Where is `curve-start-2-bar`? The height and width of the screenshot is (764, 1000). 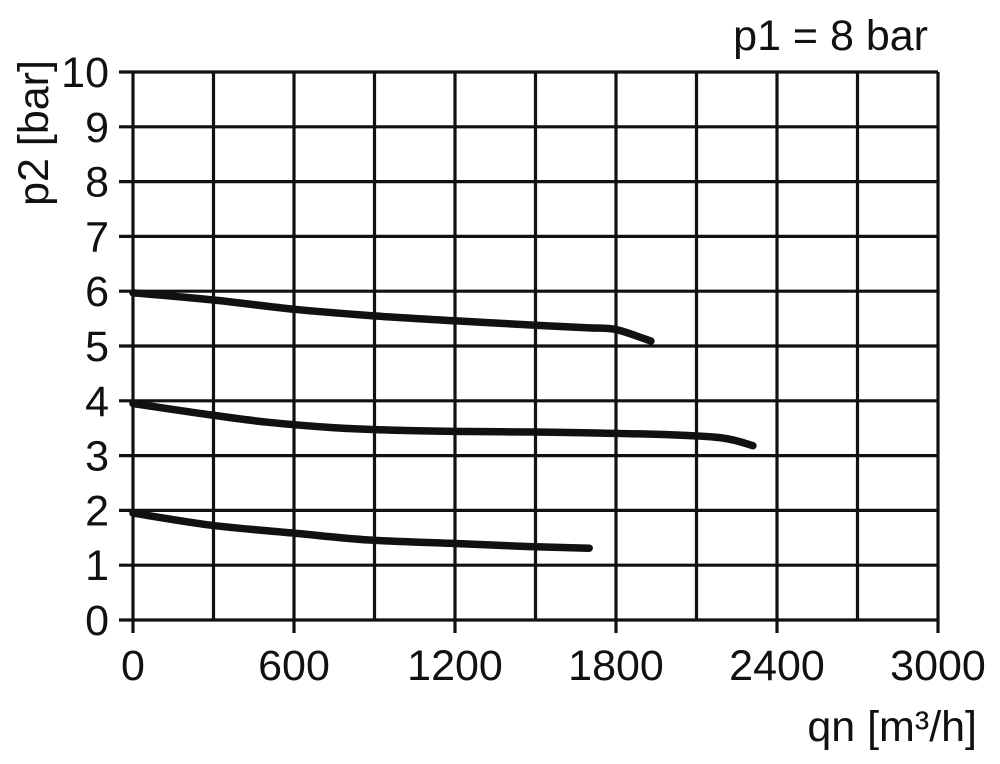
curve-start-2-bar is located at coordinates (361, 530).